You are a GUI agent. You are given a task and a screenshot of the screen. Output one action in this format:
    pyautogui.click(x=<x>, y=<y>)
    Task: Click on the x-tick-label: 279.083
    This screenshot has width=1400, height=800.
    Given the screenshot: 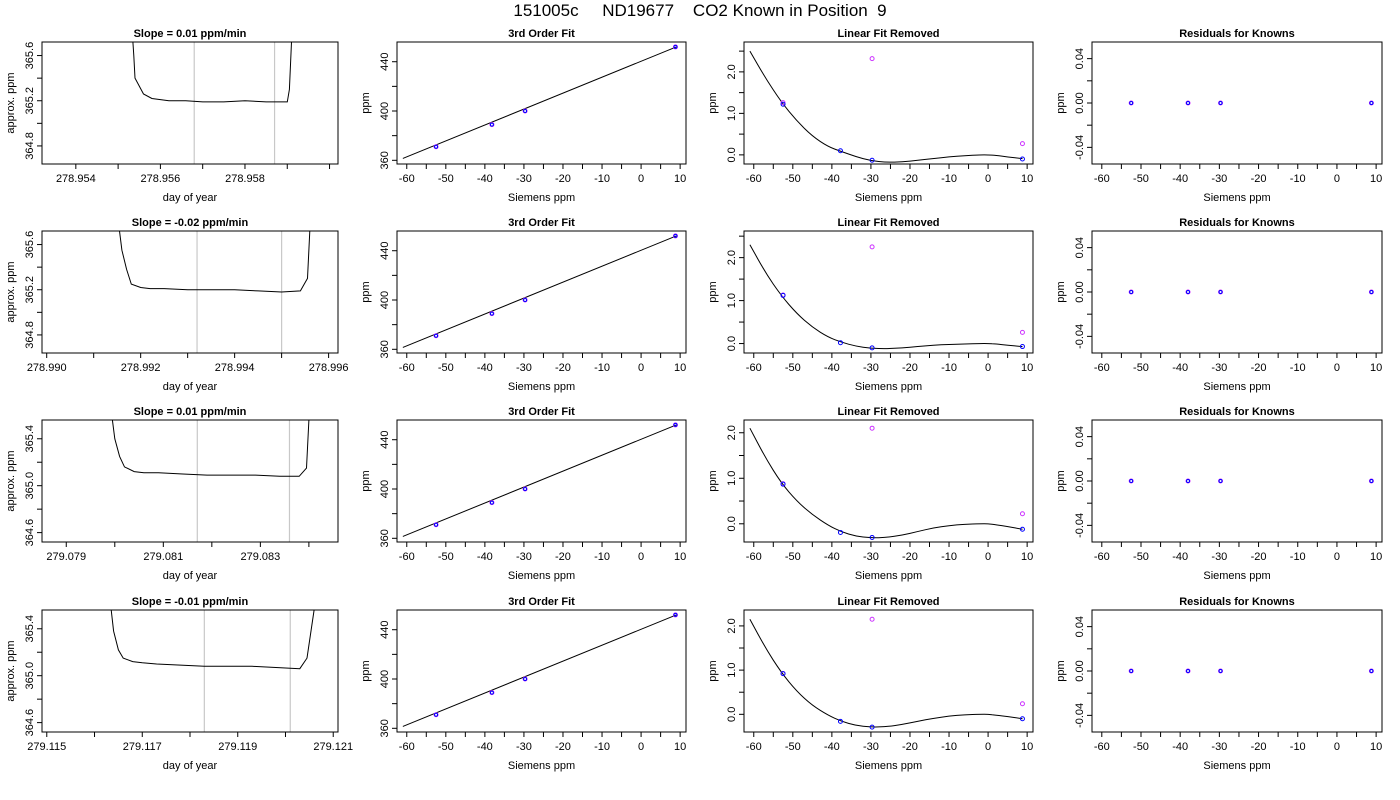 What is the action you would take?
    pyautogui.click(x=260, y=557)
    